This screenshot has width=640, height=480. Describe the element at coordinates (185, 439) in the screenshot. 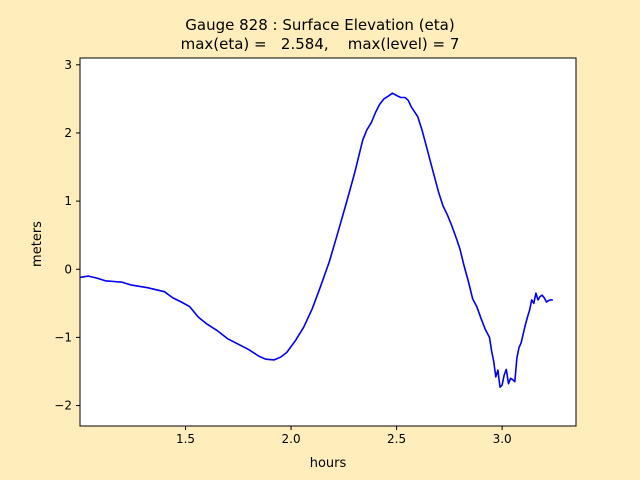

I see `x-tick-label: 1.5` at that location.